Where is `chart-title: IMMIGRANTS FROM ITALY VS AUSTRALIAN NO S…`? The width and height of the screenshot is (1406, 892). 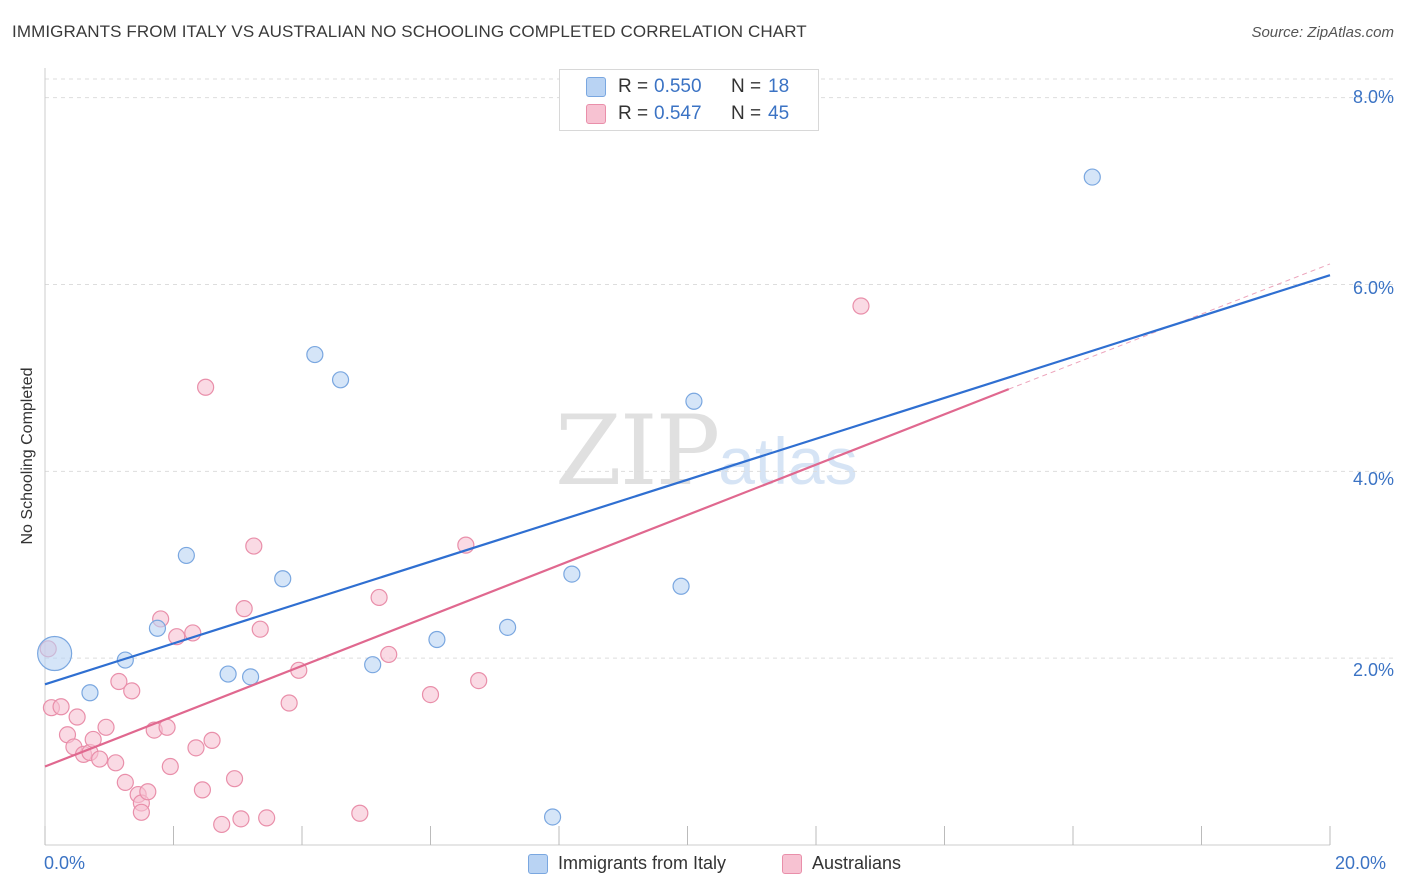
chart-title: IMMIGRANTS FROM ITALY VS AUSTRALIAN NO S… is located at coordinates (409, 31).